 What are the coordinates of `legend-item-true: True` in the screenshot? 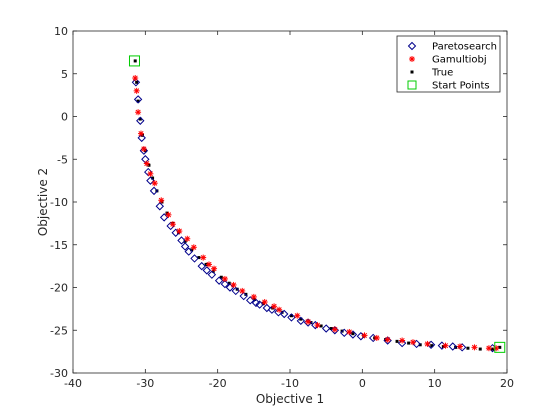 It's located at (431, 73).